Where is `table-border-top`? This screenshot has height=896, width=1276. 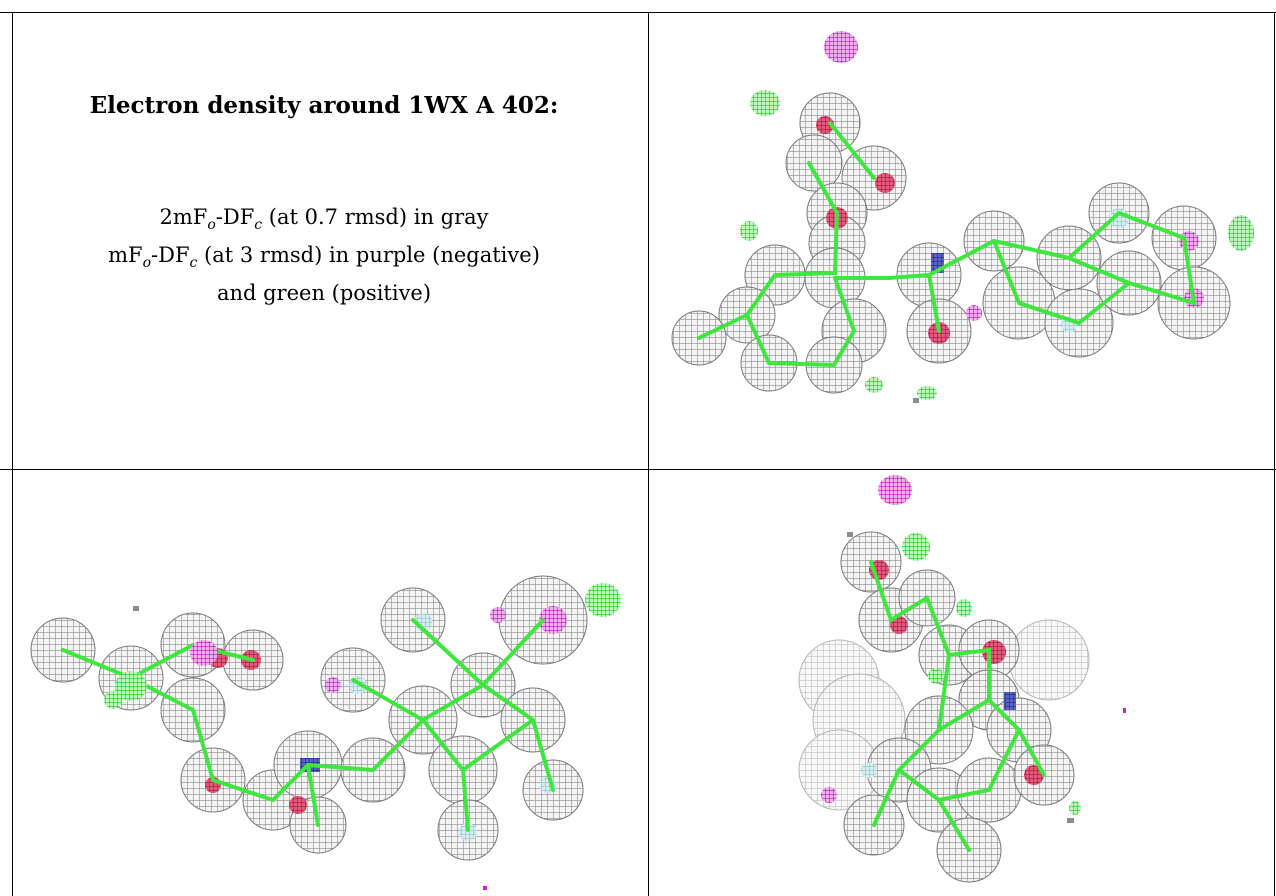 table-border-top is located at coordinates (638, 12).